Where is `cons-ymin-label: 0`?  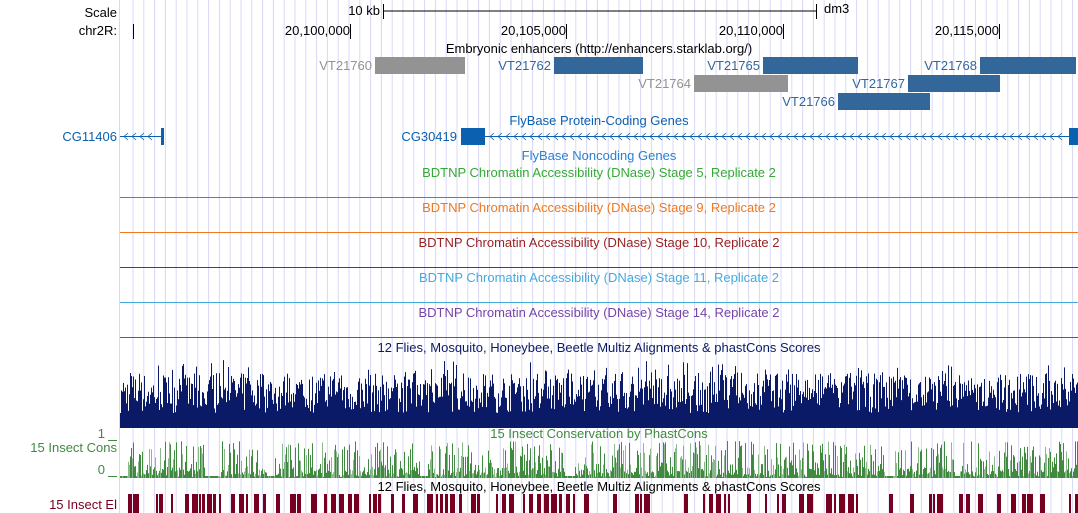
cons-ymin-label: 0 is located at coordinates (101, 469).